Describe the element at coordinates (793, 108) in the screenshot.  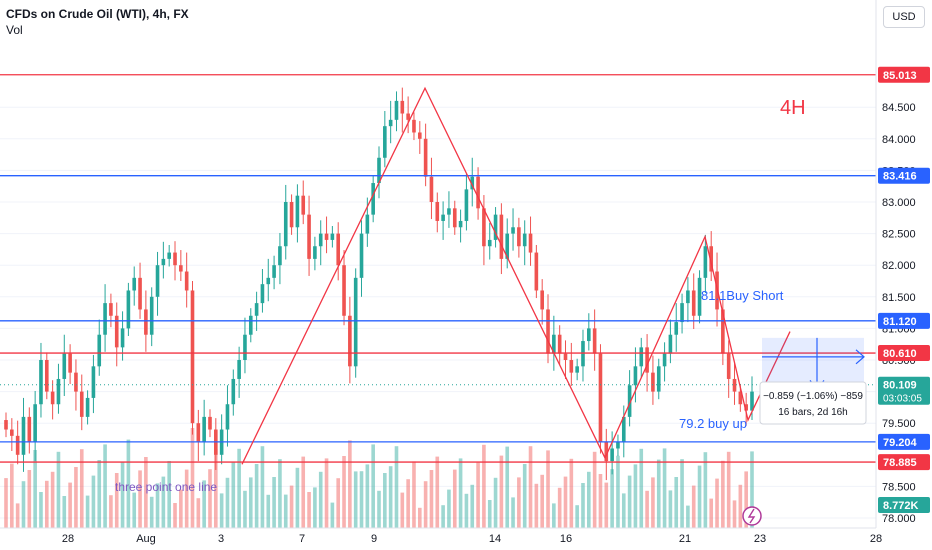
I see `timeframe-label: 4H` at that location.